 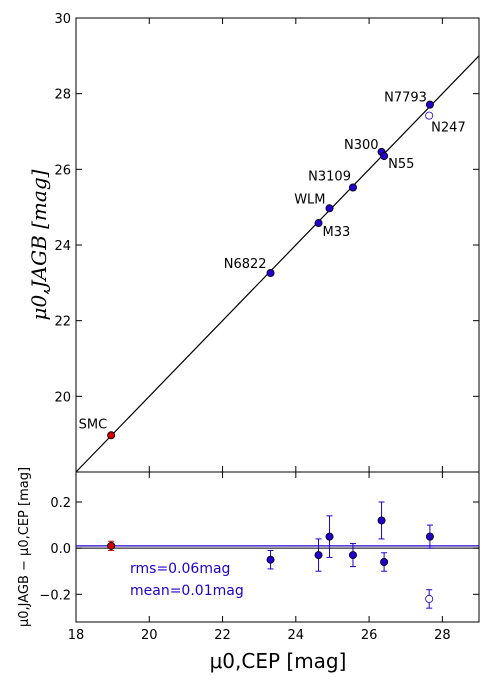 I want to click on bottom-y-ticks: −0.2 0.0 0.2, so click(x=259, y=549).